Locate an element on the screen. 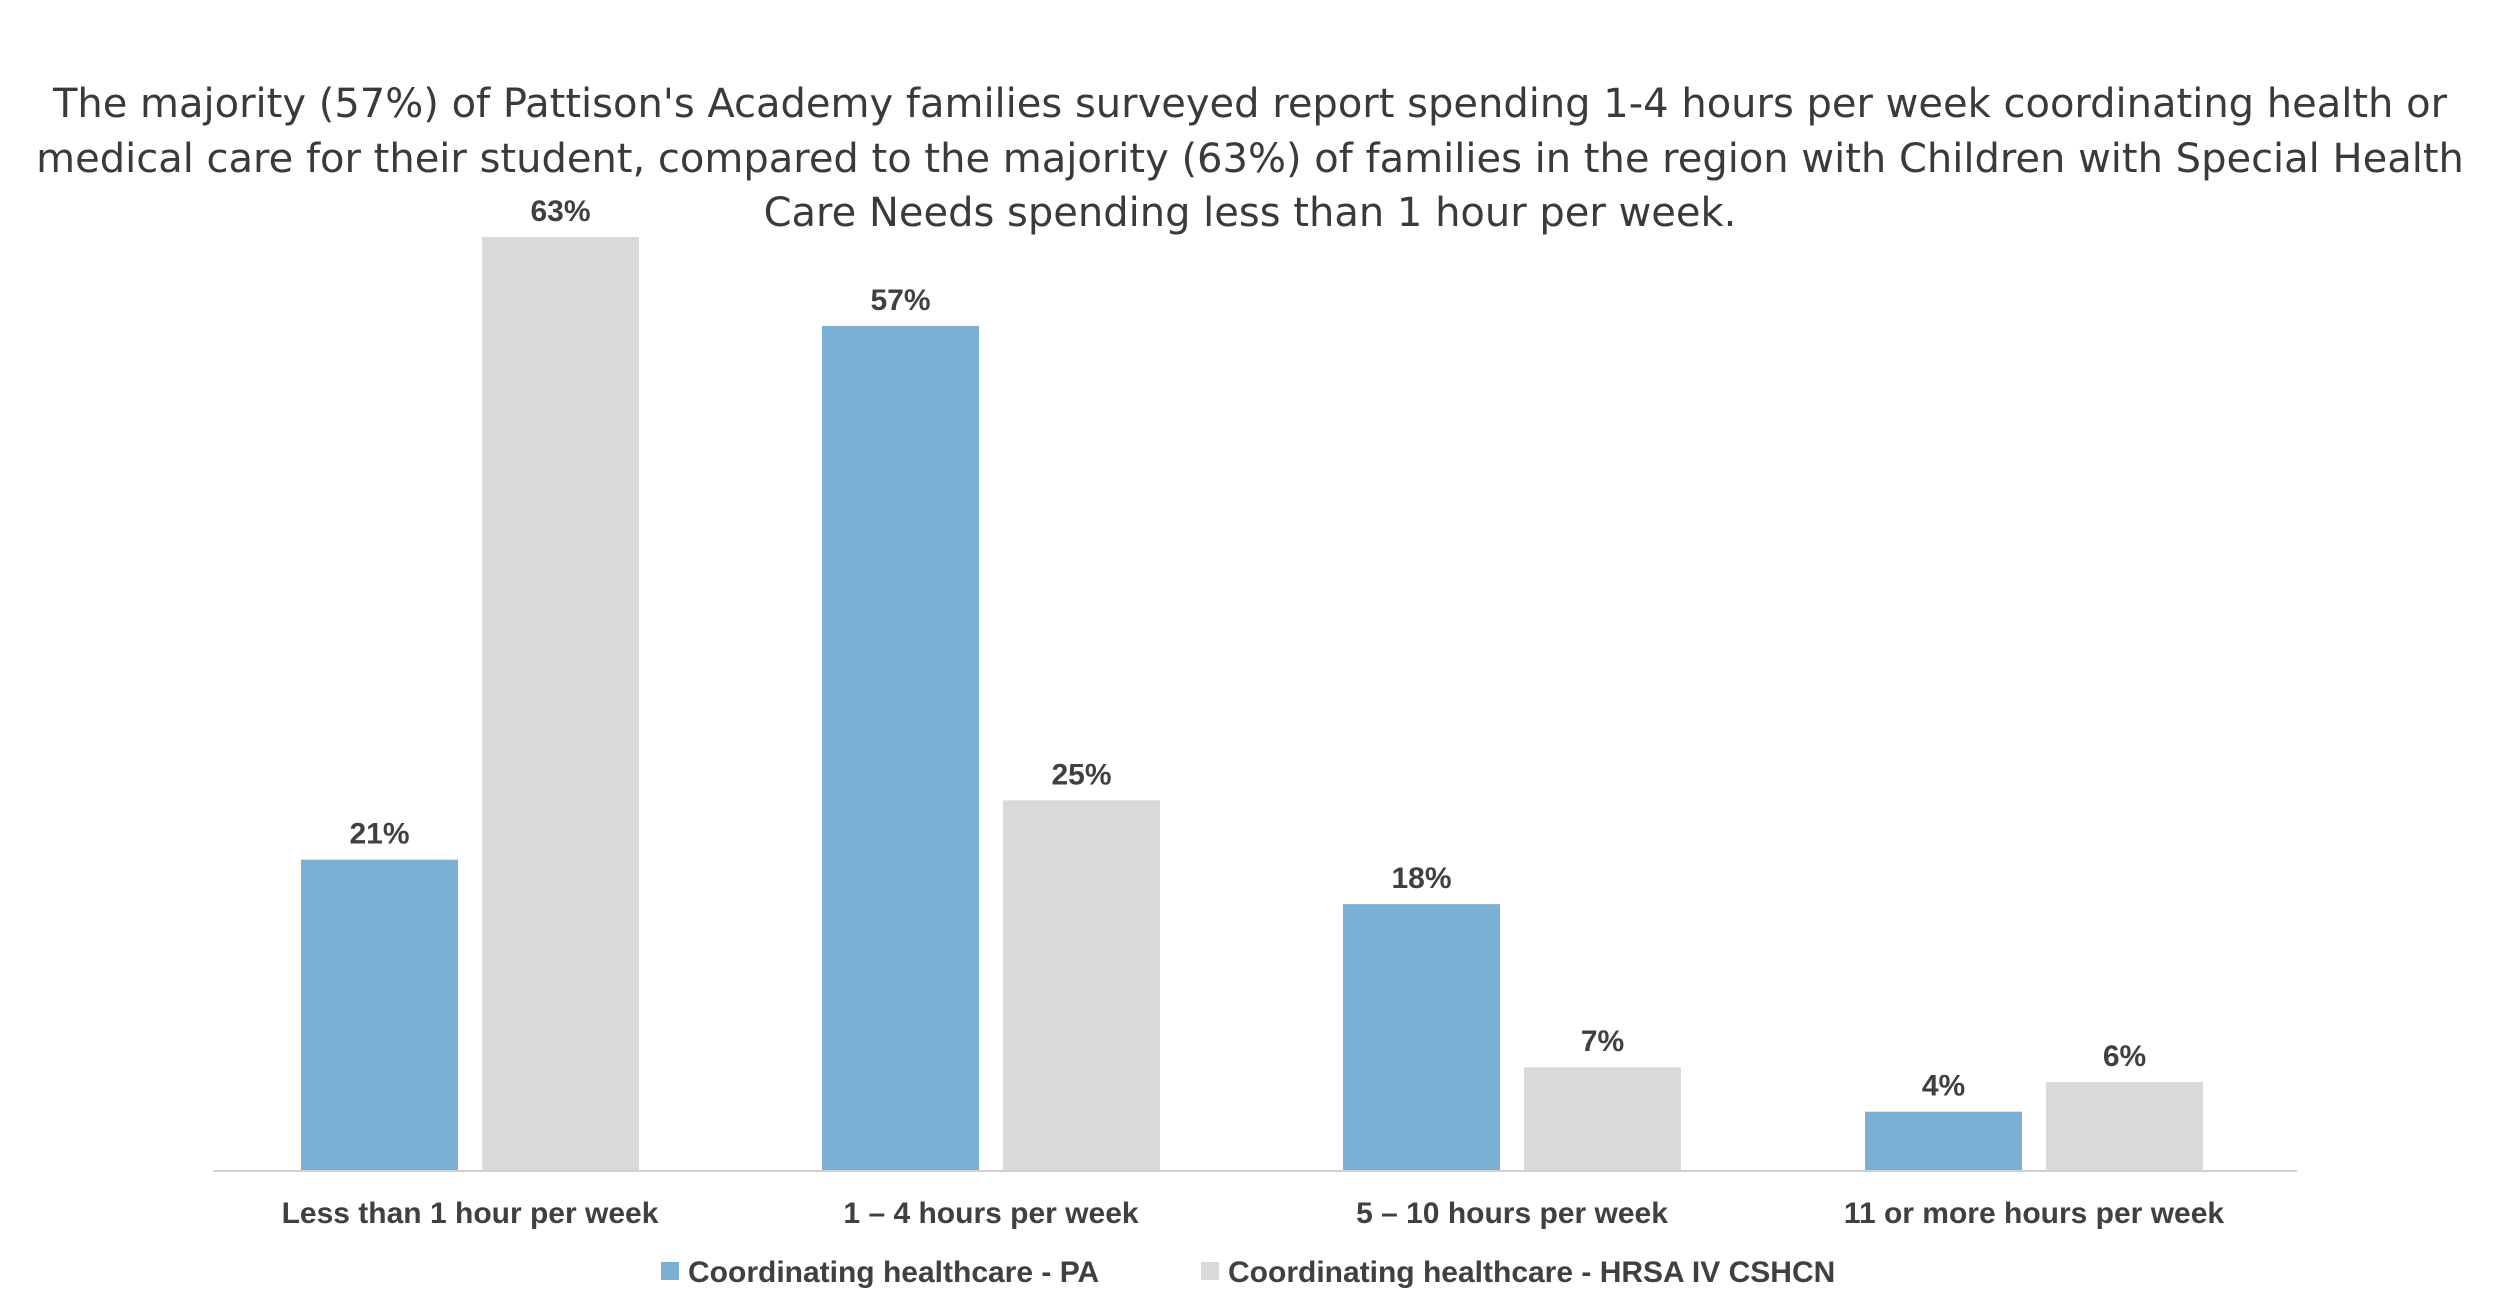 The height and width of the screenshot is (1308, 2500). x-tick-label-2: 1 – 4 hours per week is located at coordinates (990, 1213).